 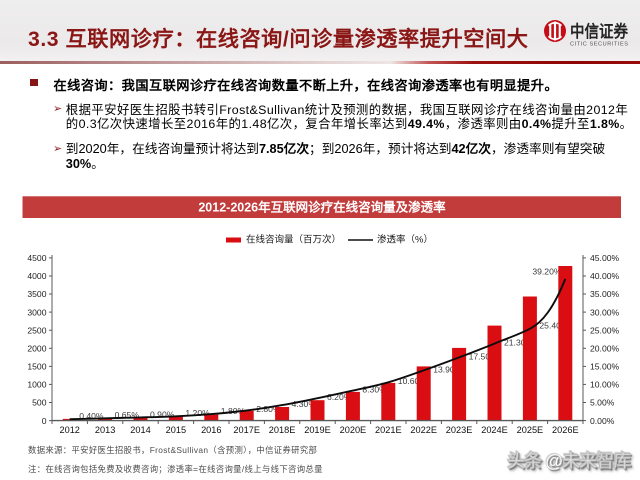 What do you see at coordinates (519, 343) in the screenshot?
I see `svg-text: 21.30%` at bounding box center [519, 343].